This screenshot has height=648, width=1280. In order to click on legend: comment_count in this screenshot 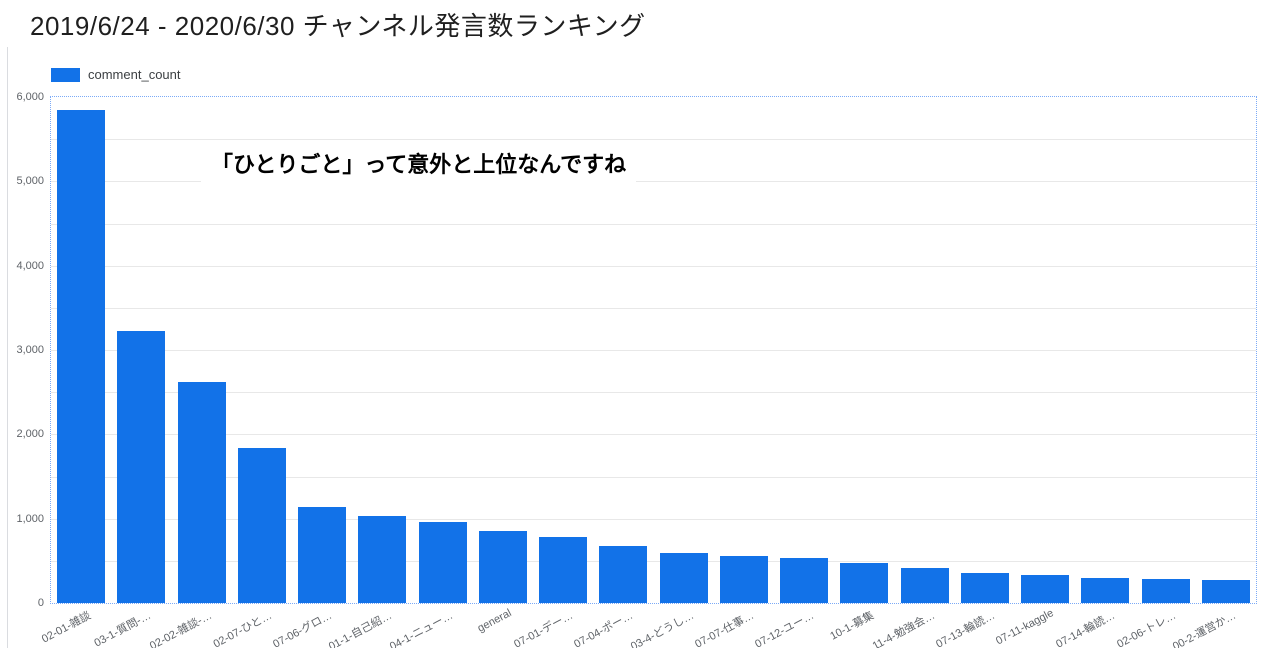, I will do `click(116, 74)`.